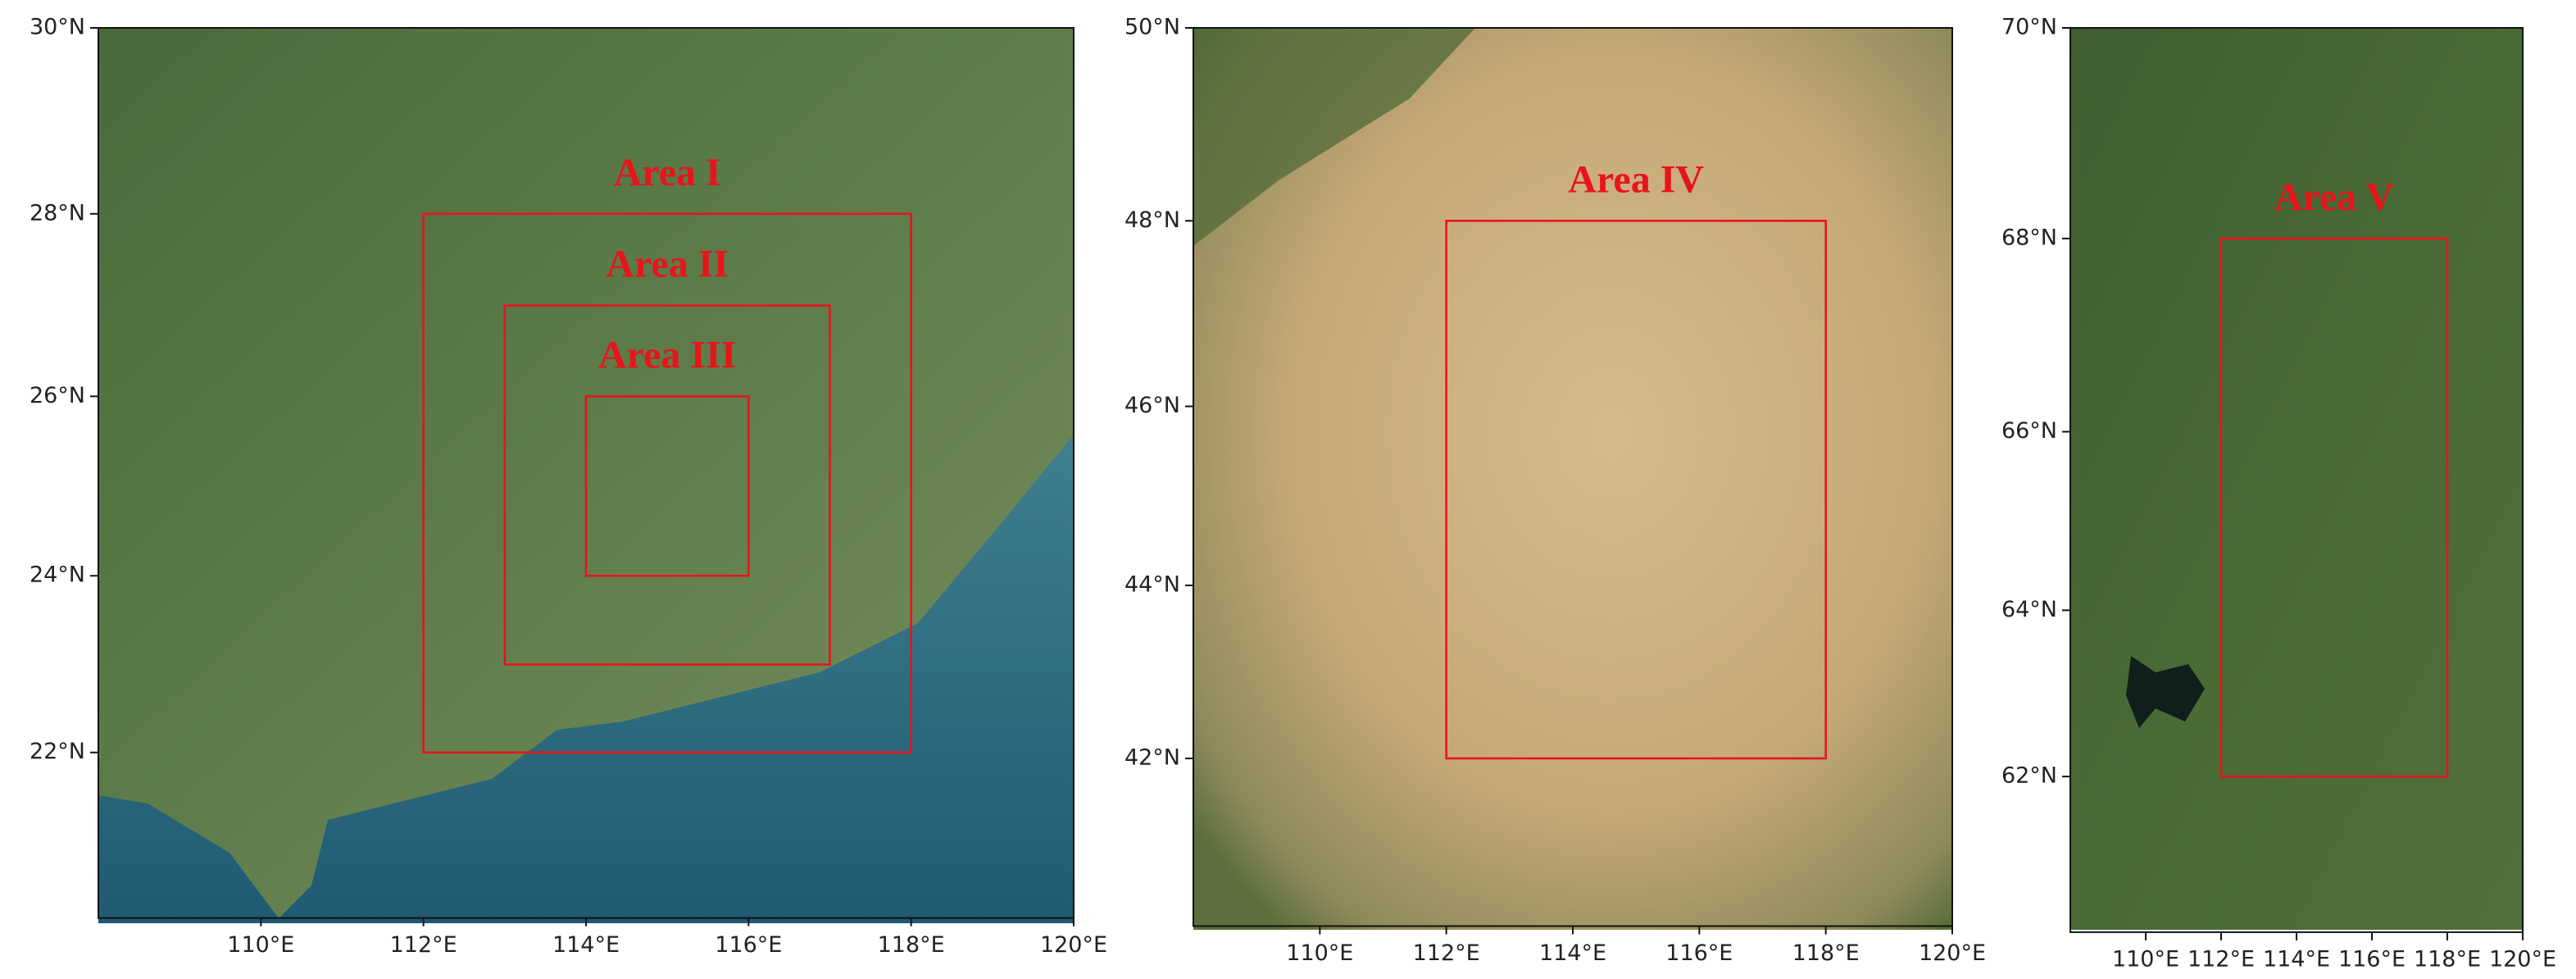 The height and width of the screenshot is (979, 2576). What do you see at coordinates (1152, 220) in the screenshot?
I see `y-tick-label: 48°N` at bounding box center [1152, 220].